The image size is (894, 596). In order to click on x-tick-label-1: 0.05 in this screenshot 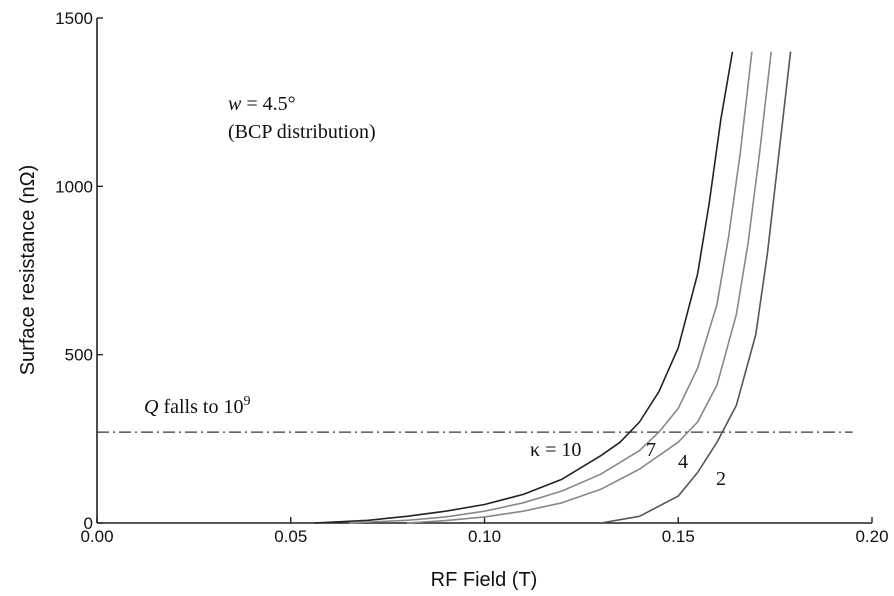, I will do `click(290, 536)`.